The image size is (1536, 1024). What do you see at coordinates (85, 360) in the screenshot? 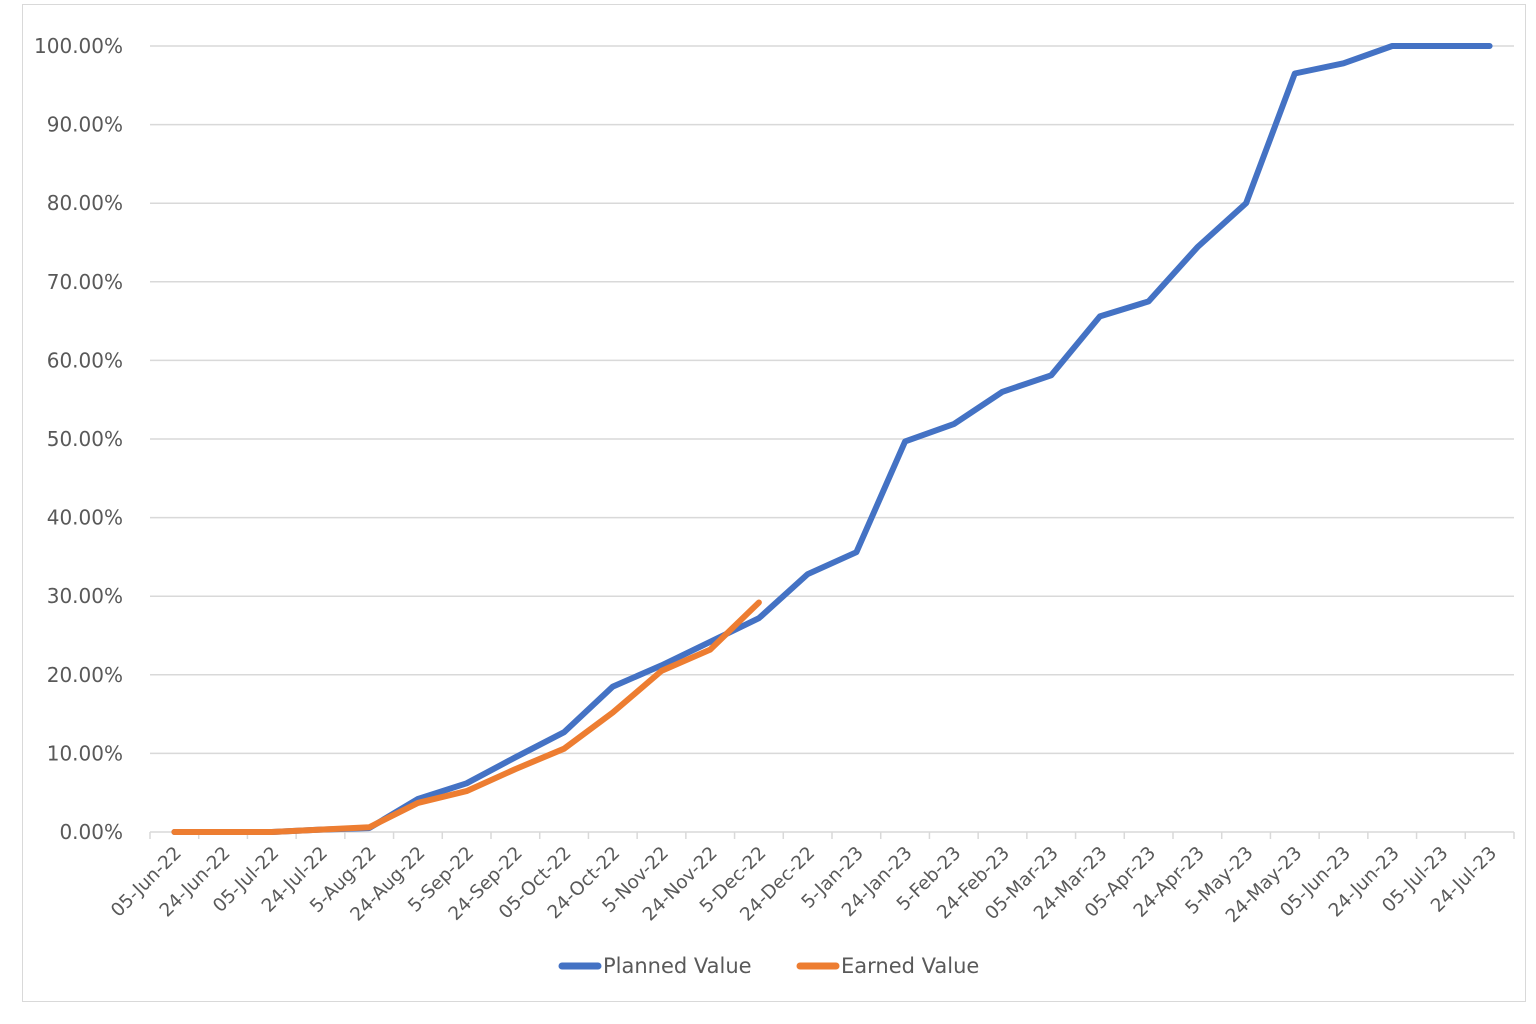
I see `y-tick-label: 60.00%` at bounding box center [85, 360].